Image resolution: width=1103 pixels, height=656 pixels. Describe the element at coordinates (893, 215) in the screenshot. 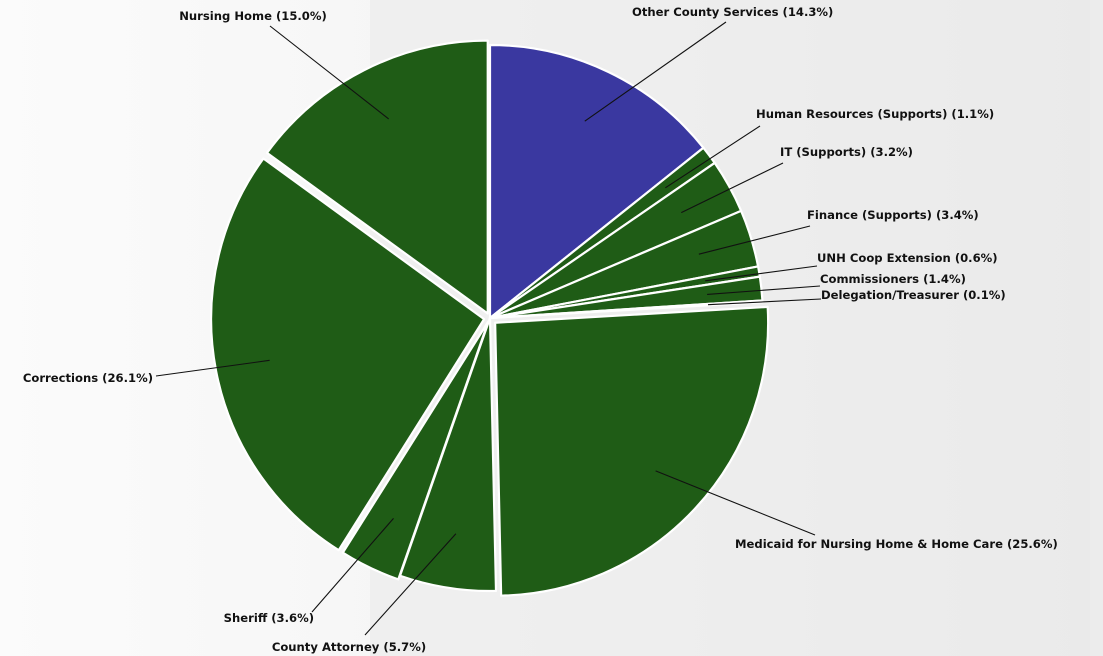

I see `slice-label: Finance (Supports) (3.4%)` at that location.